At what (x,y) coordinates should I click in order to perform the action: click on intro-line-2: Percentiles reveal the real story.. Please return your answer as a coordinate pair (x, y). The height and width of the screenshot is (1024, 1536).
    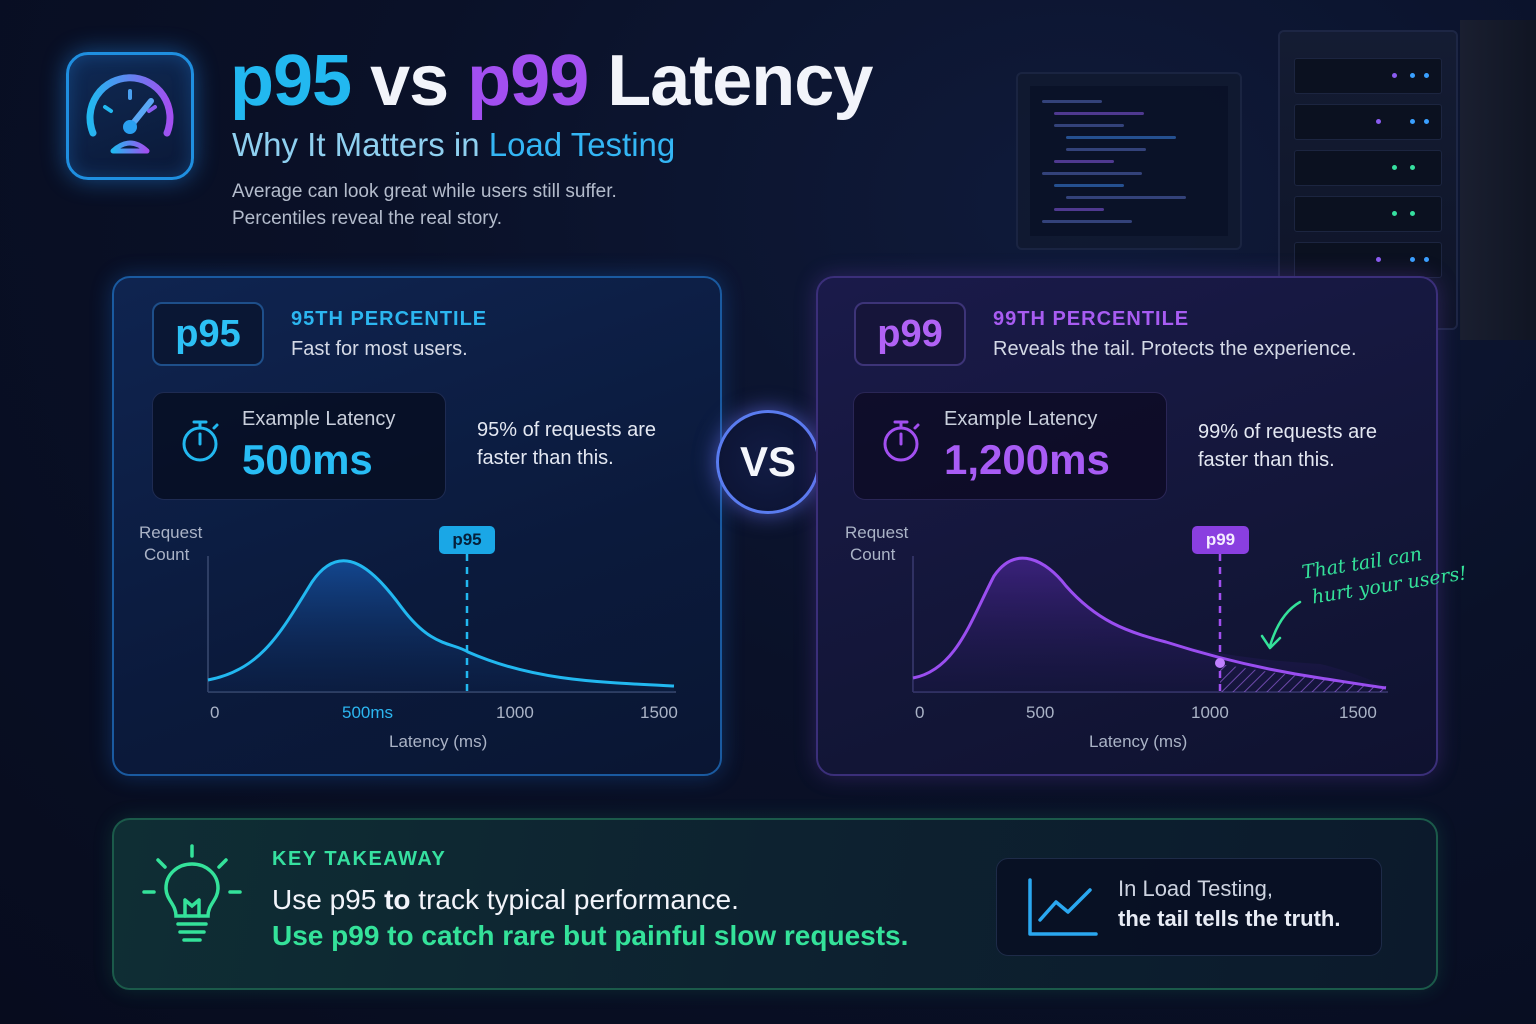
    Looking at the image, I should click on (367, 218).